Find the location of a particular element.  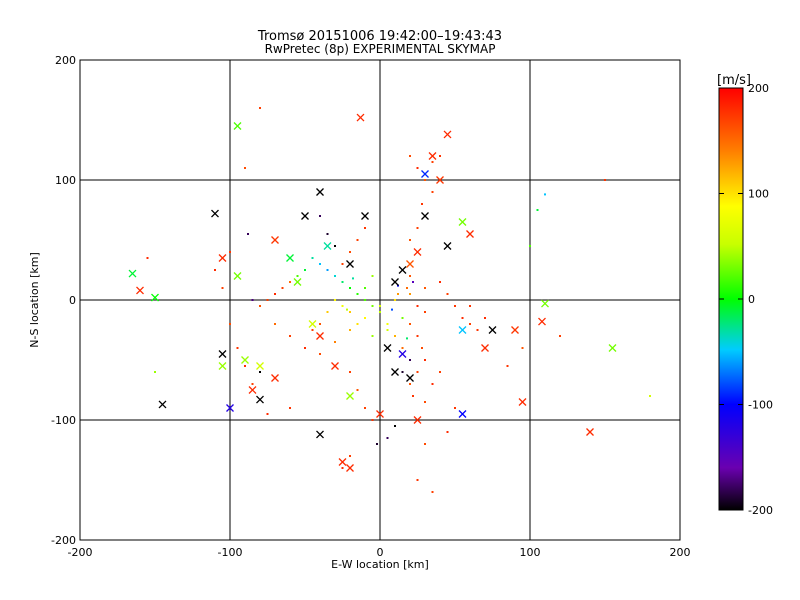

y-tick-label: -200 is located at coordinates (63, 540).